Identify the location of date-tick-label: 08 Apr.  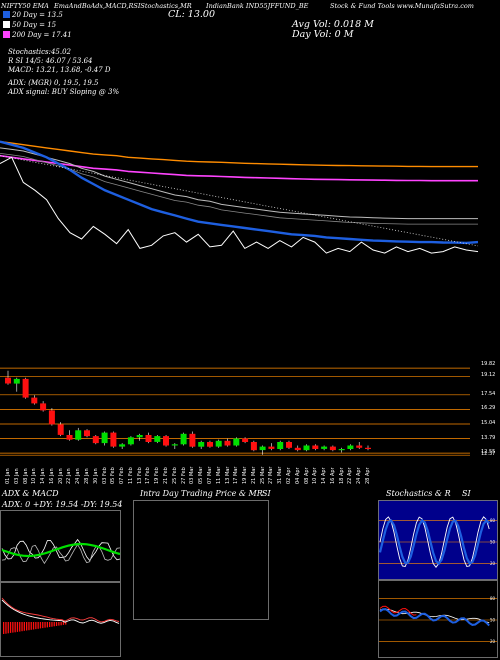
(306, 475).